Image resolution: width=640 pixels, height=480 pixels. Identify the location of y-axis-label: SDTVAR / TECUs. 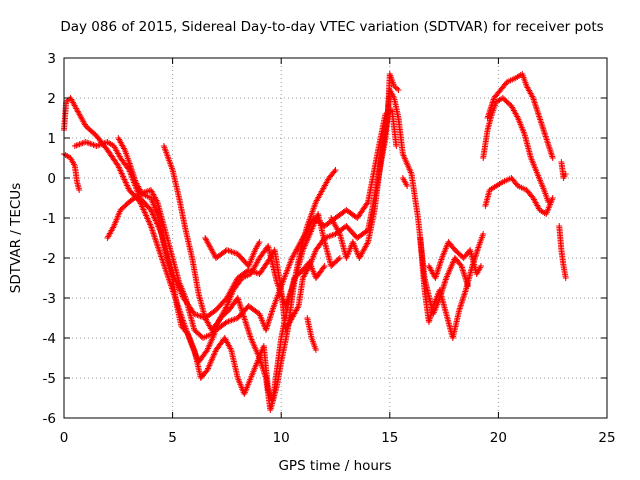
(16, 238).